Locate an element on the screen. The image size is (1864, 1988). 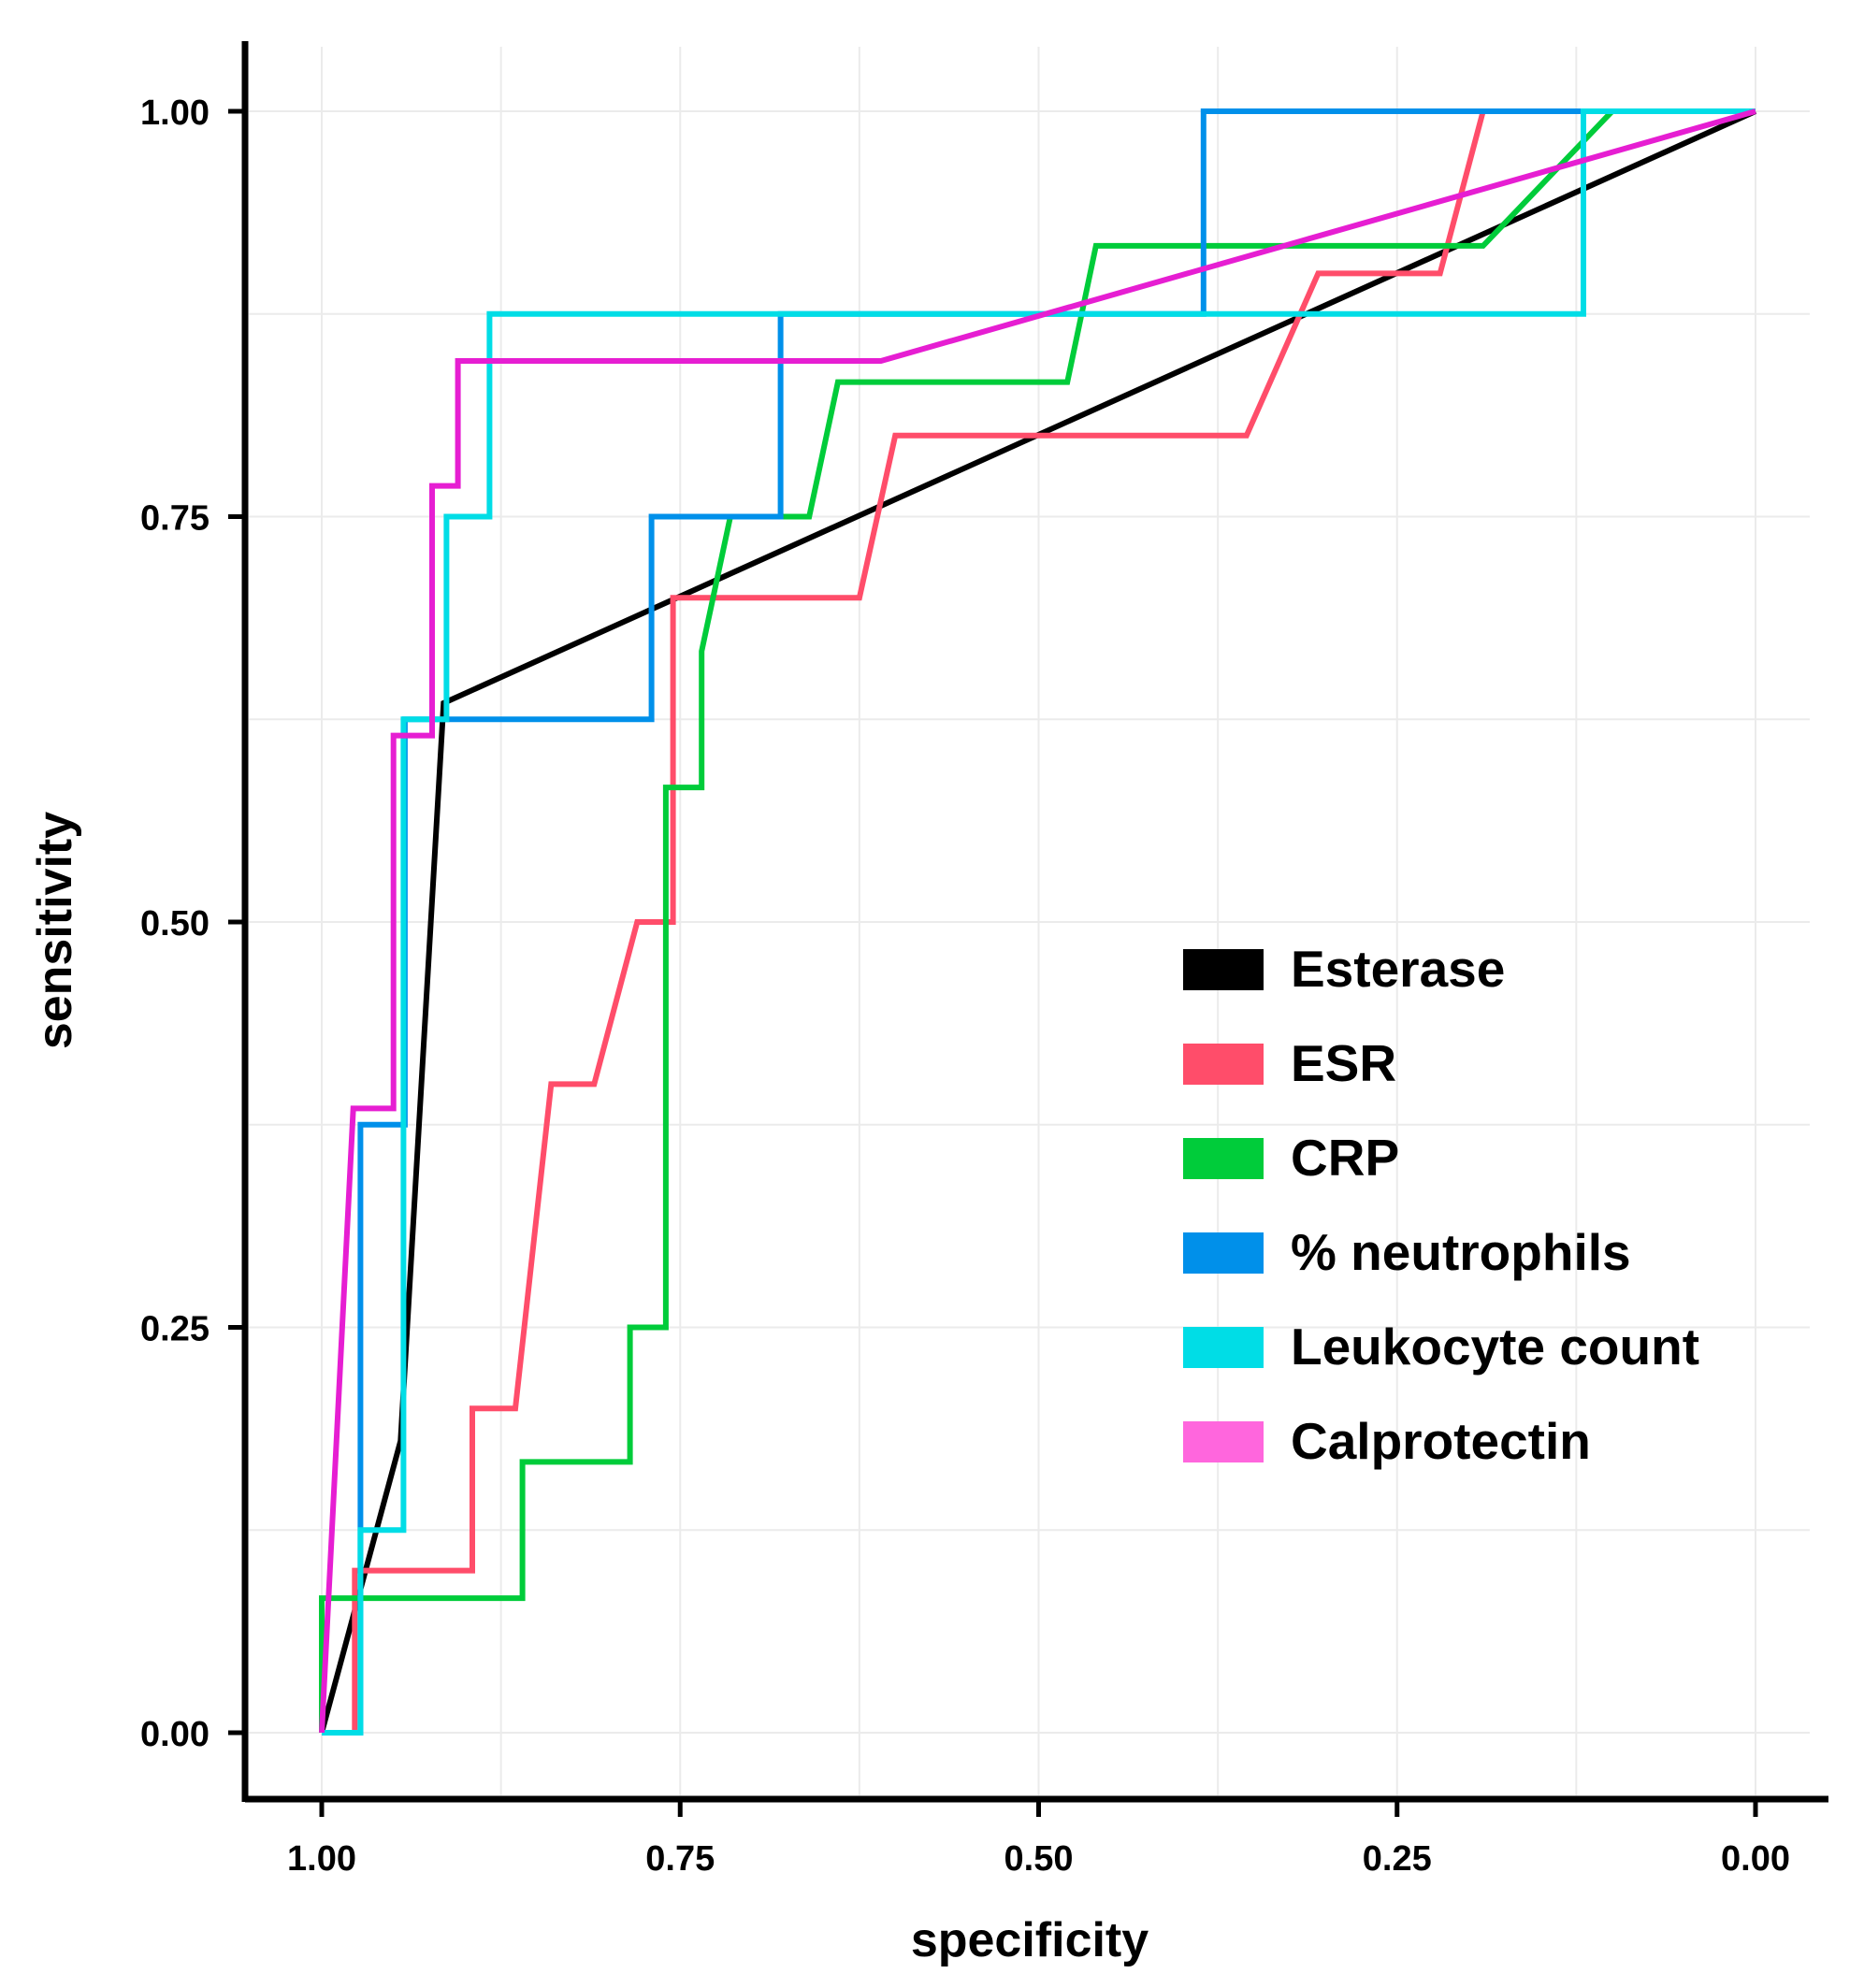
legend-label-crp: CRP is located at coordinates (1345, 1158).